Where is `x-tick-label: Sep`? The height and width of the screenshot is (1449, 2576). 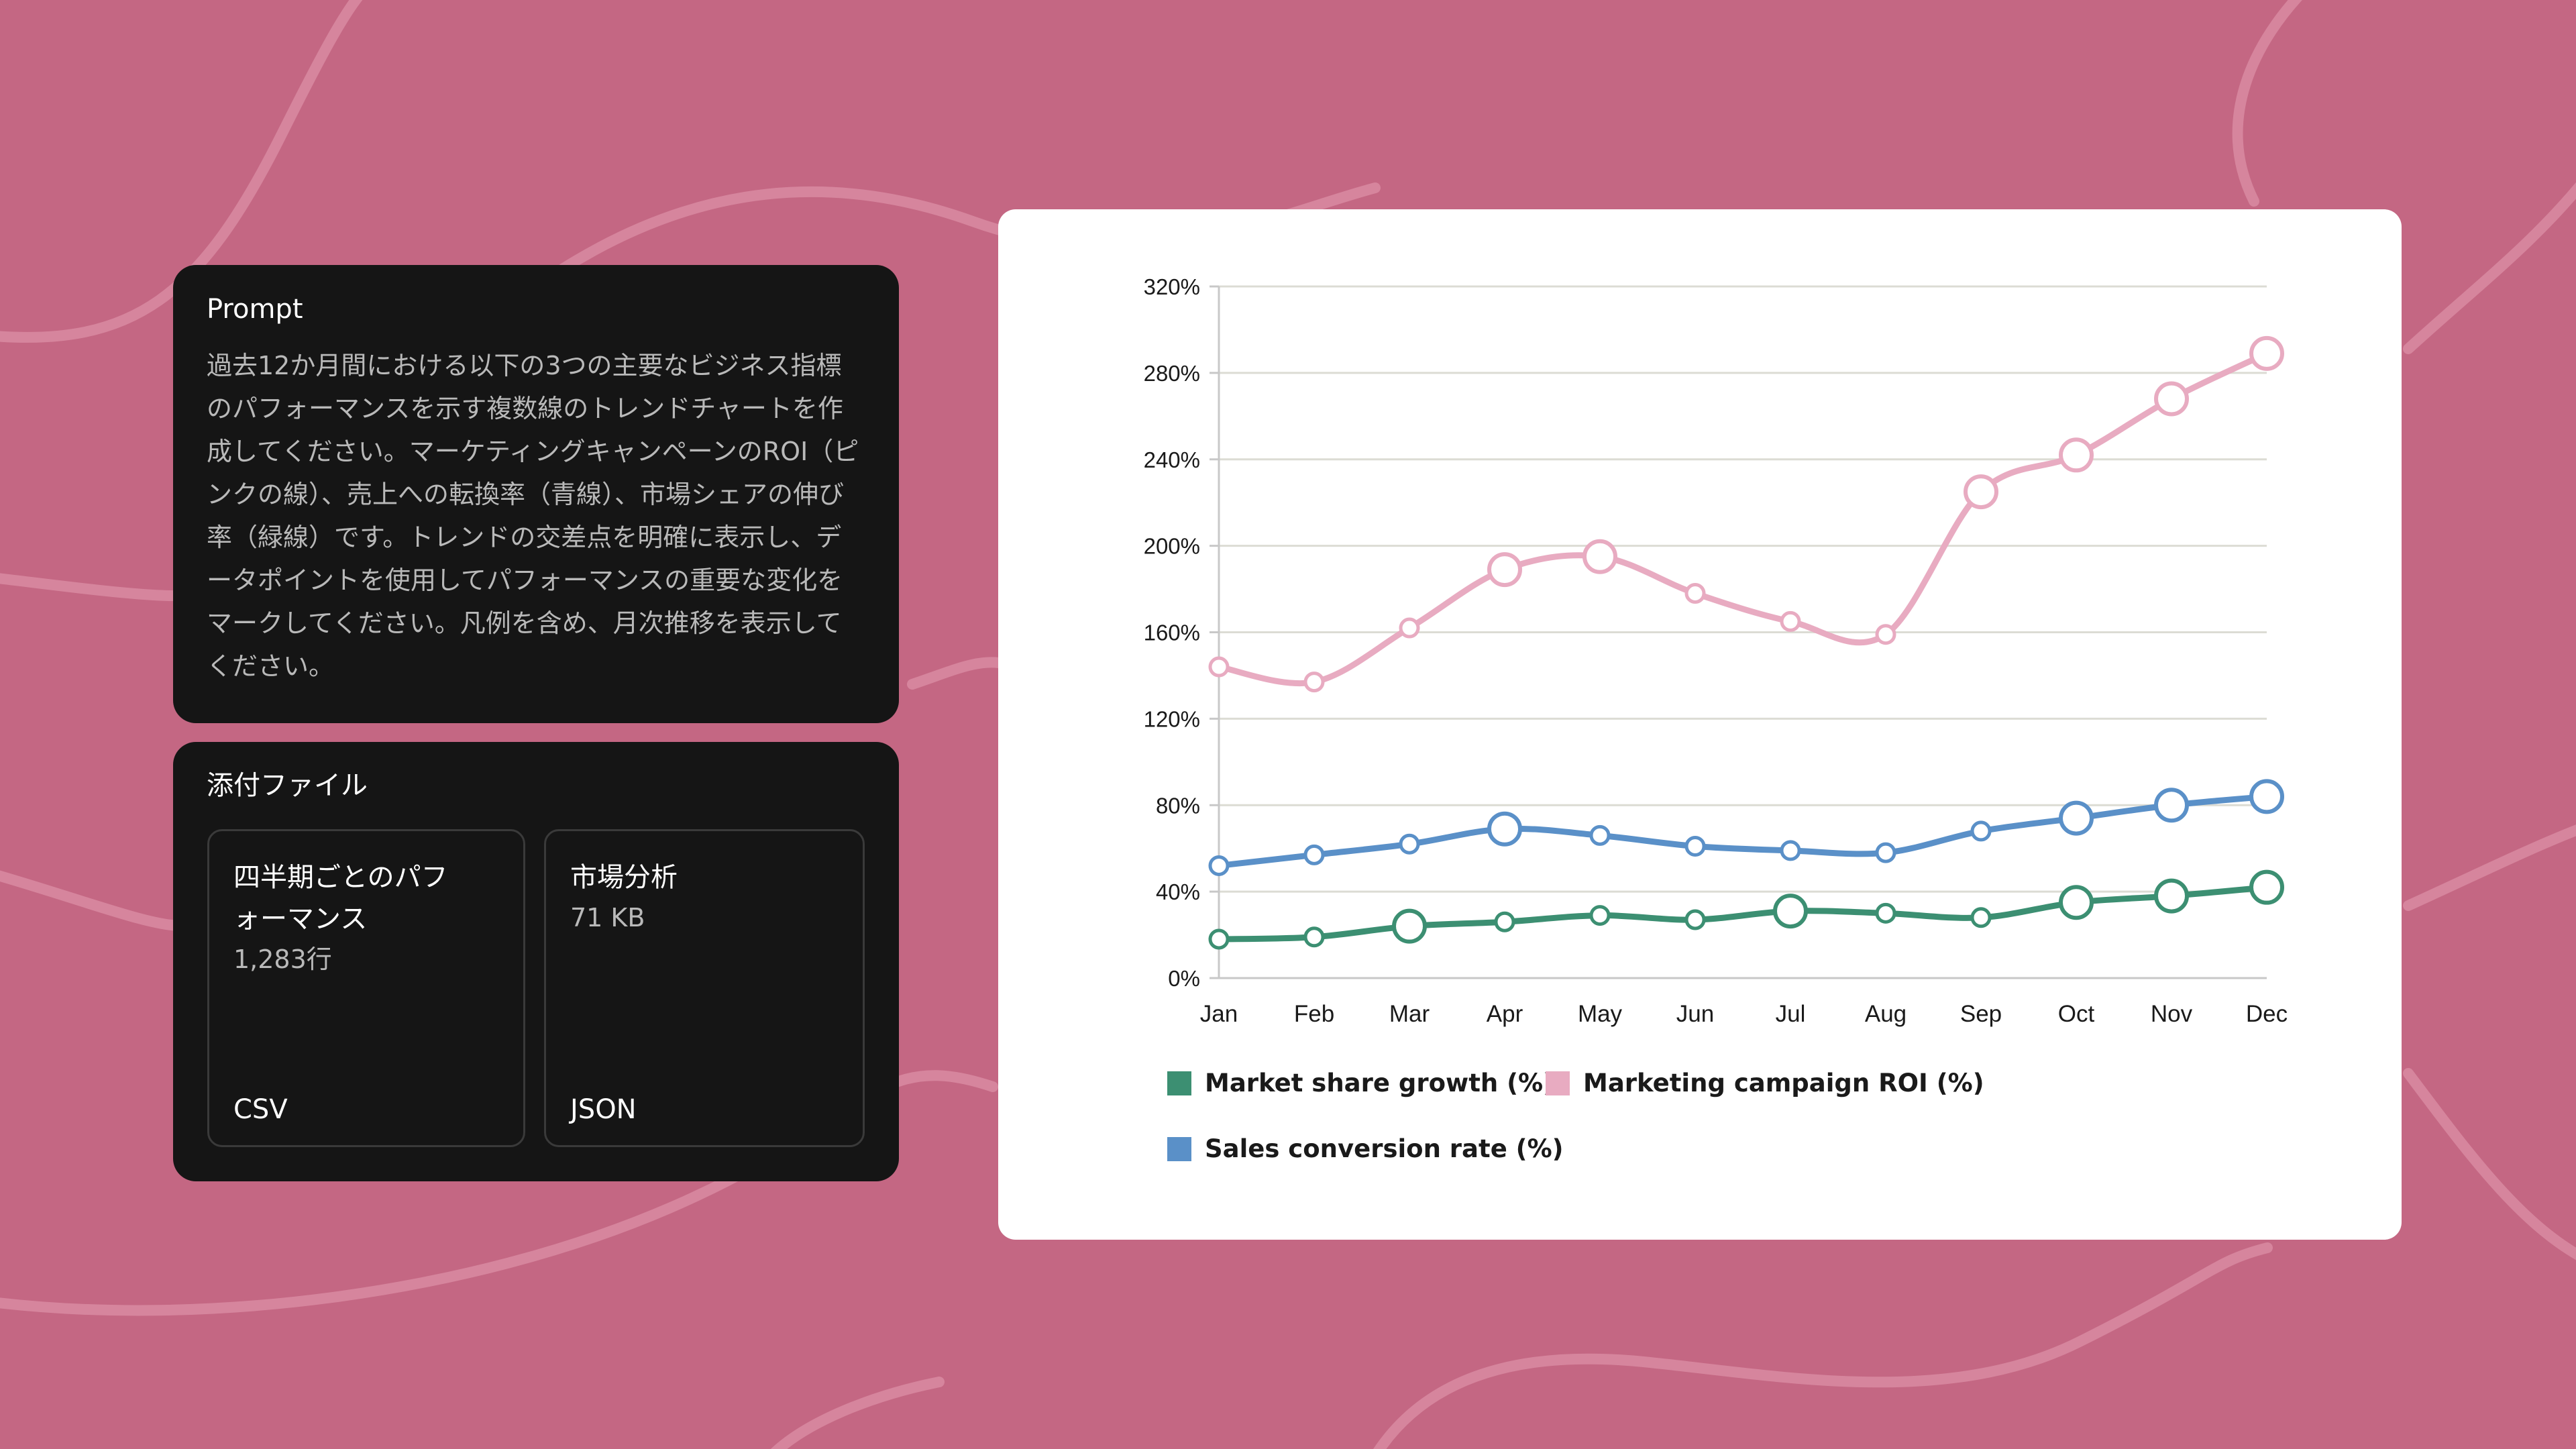
x-tick-label: Sep is located at coordinates (1981, 1014).